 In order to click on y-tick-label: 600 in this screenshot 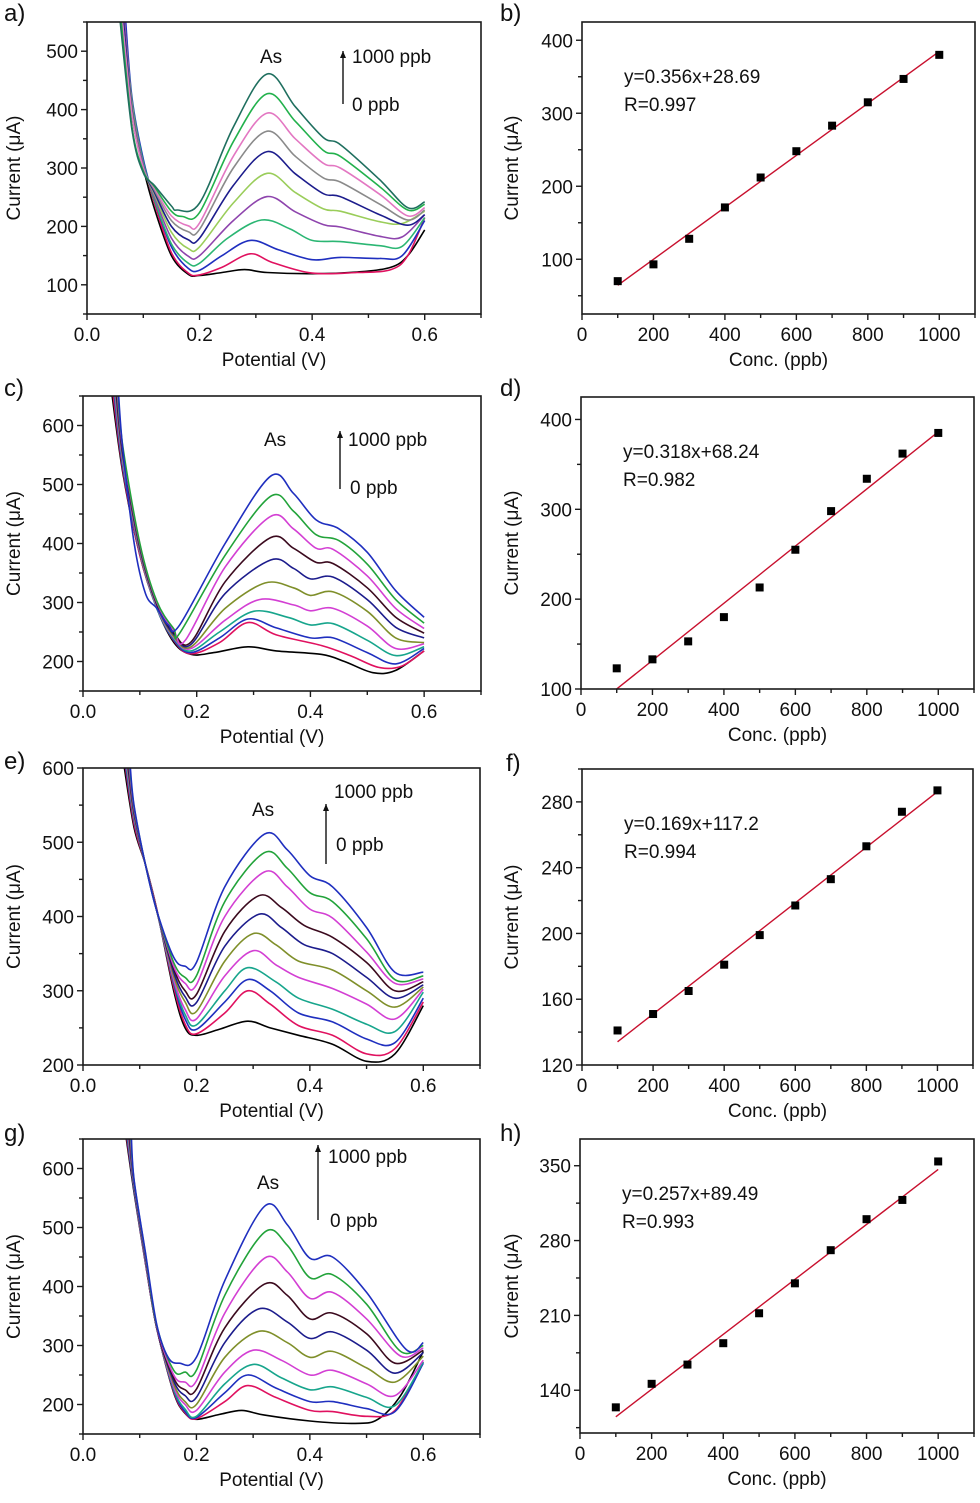, I will do `click(58, 1170)`.